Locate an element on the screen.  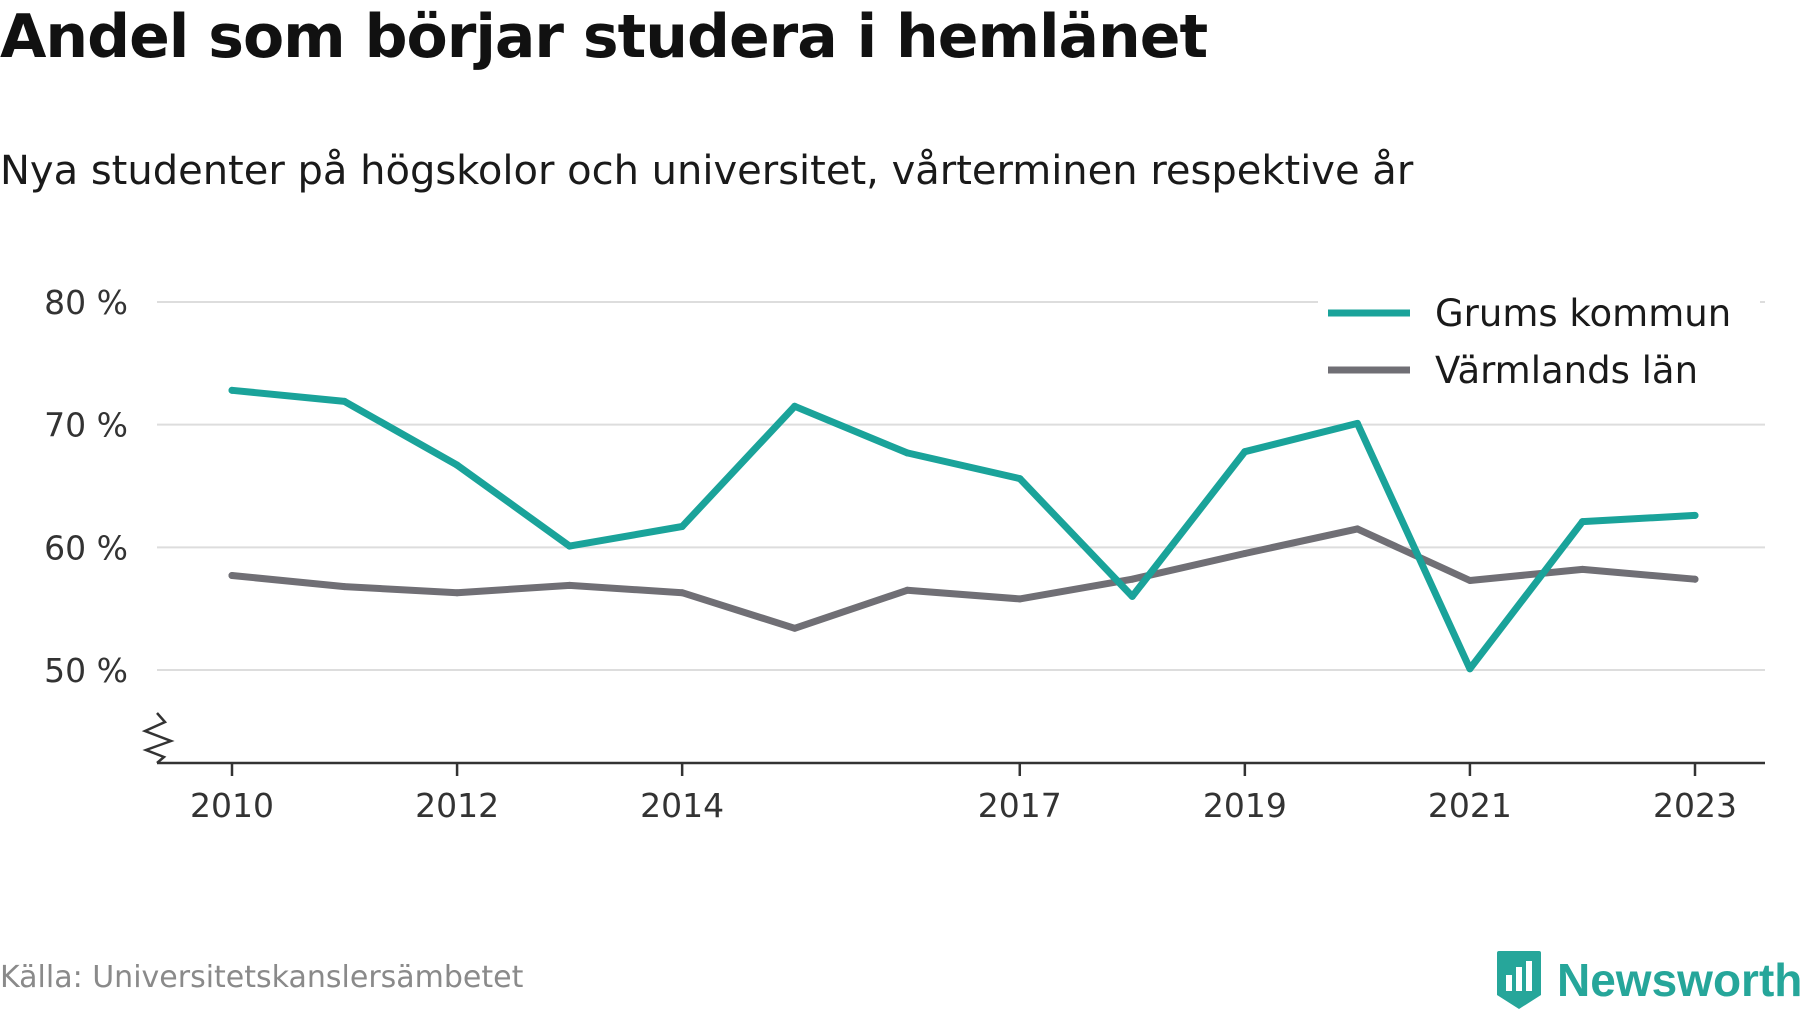
x-tick-label: 2017 is located at coordinates (1020, 805).